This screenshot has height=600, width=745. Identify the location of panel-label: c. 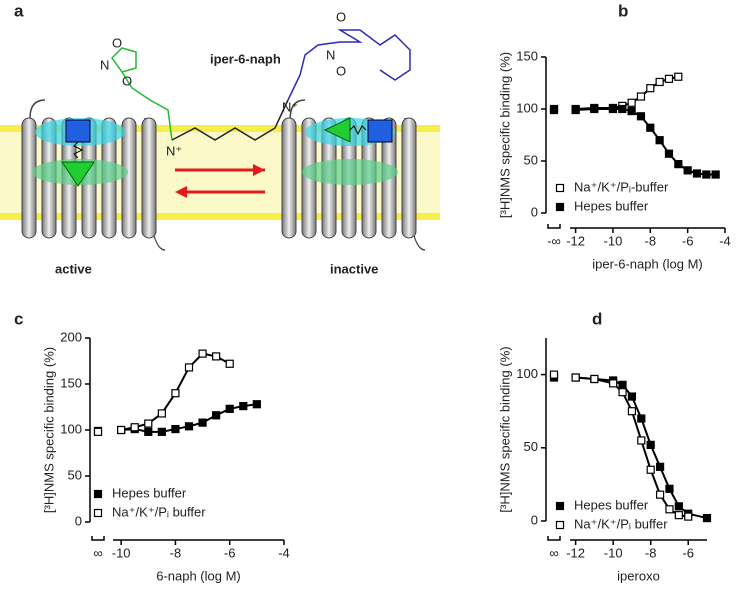
(18, 318).